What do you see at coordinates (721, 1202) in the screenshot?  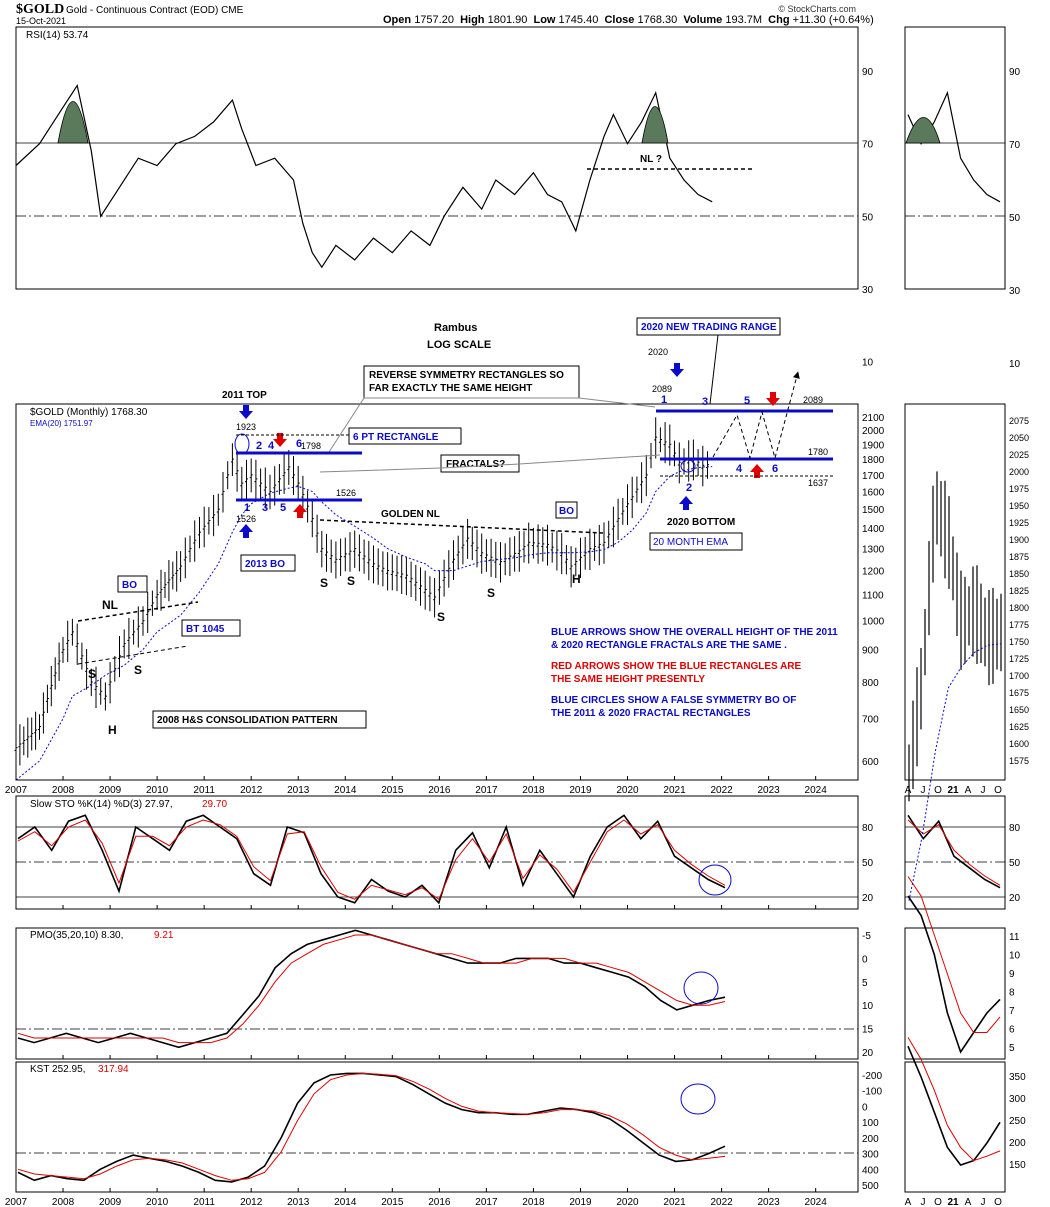 I see `year-tick-label: 2022` at bounding box center [721, 1202].